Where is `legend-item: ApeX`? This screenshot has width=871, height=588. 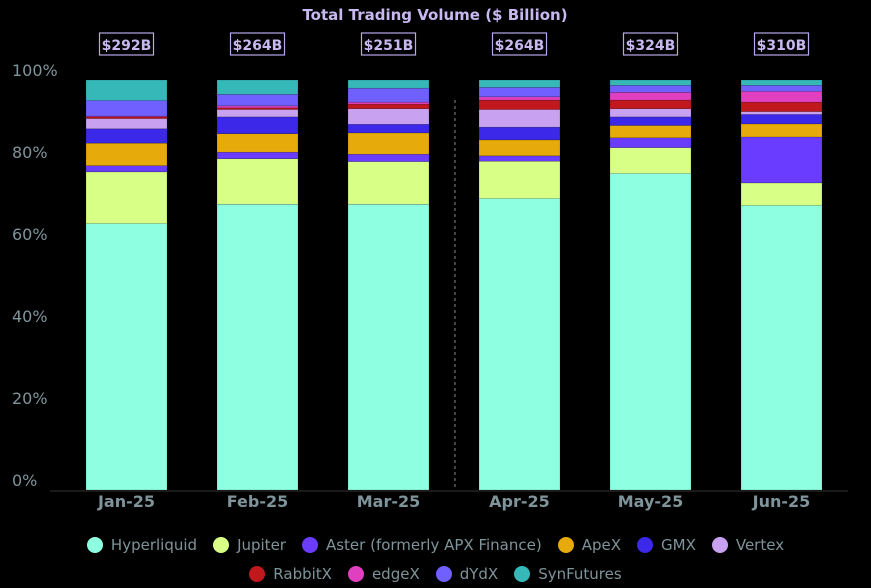 legend-item: ApeX is located at coordinates (589, 544).